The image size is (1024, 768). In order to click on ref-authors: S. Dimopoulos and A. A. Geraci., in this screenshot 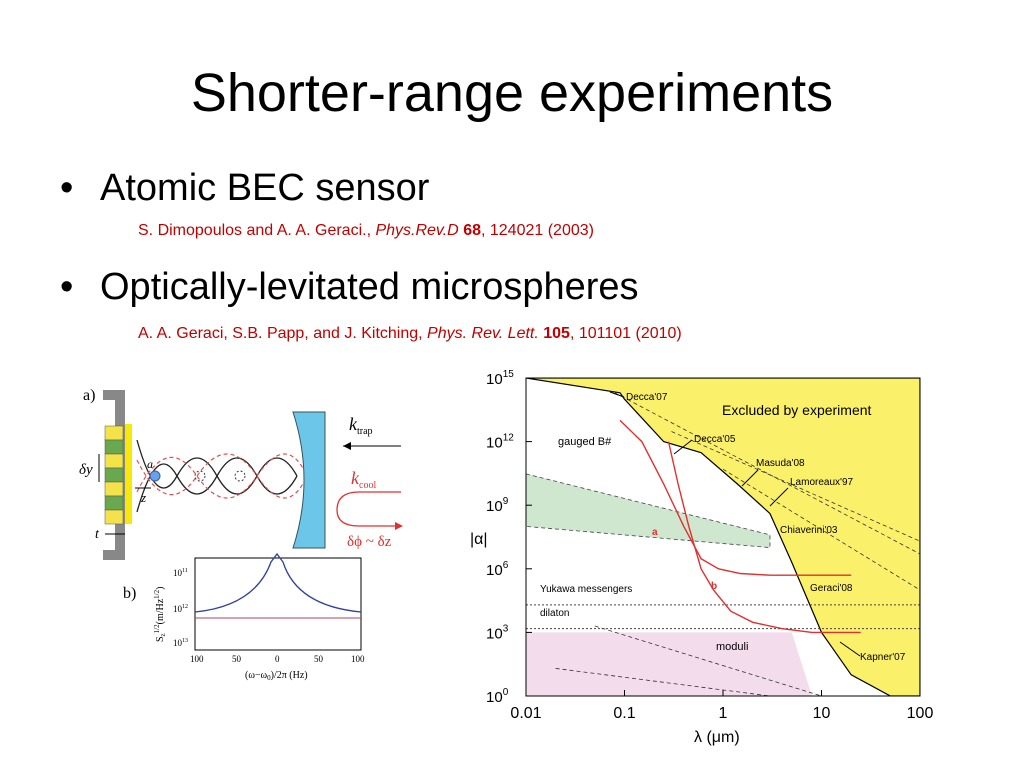, I will do `click(257, 230)`.